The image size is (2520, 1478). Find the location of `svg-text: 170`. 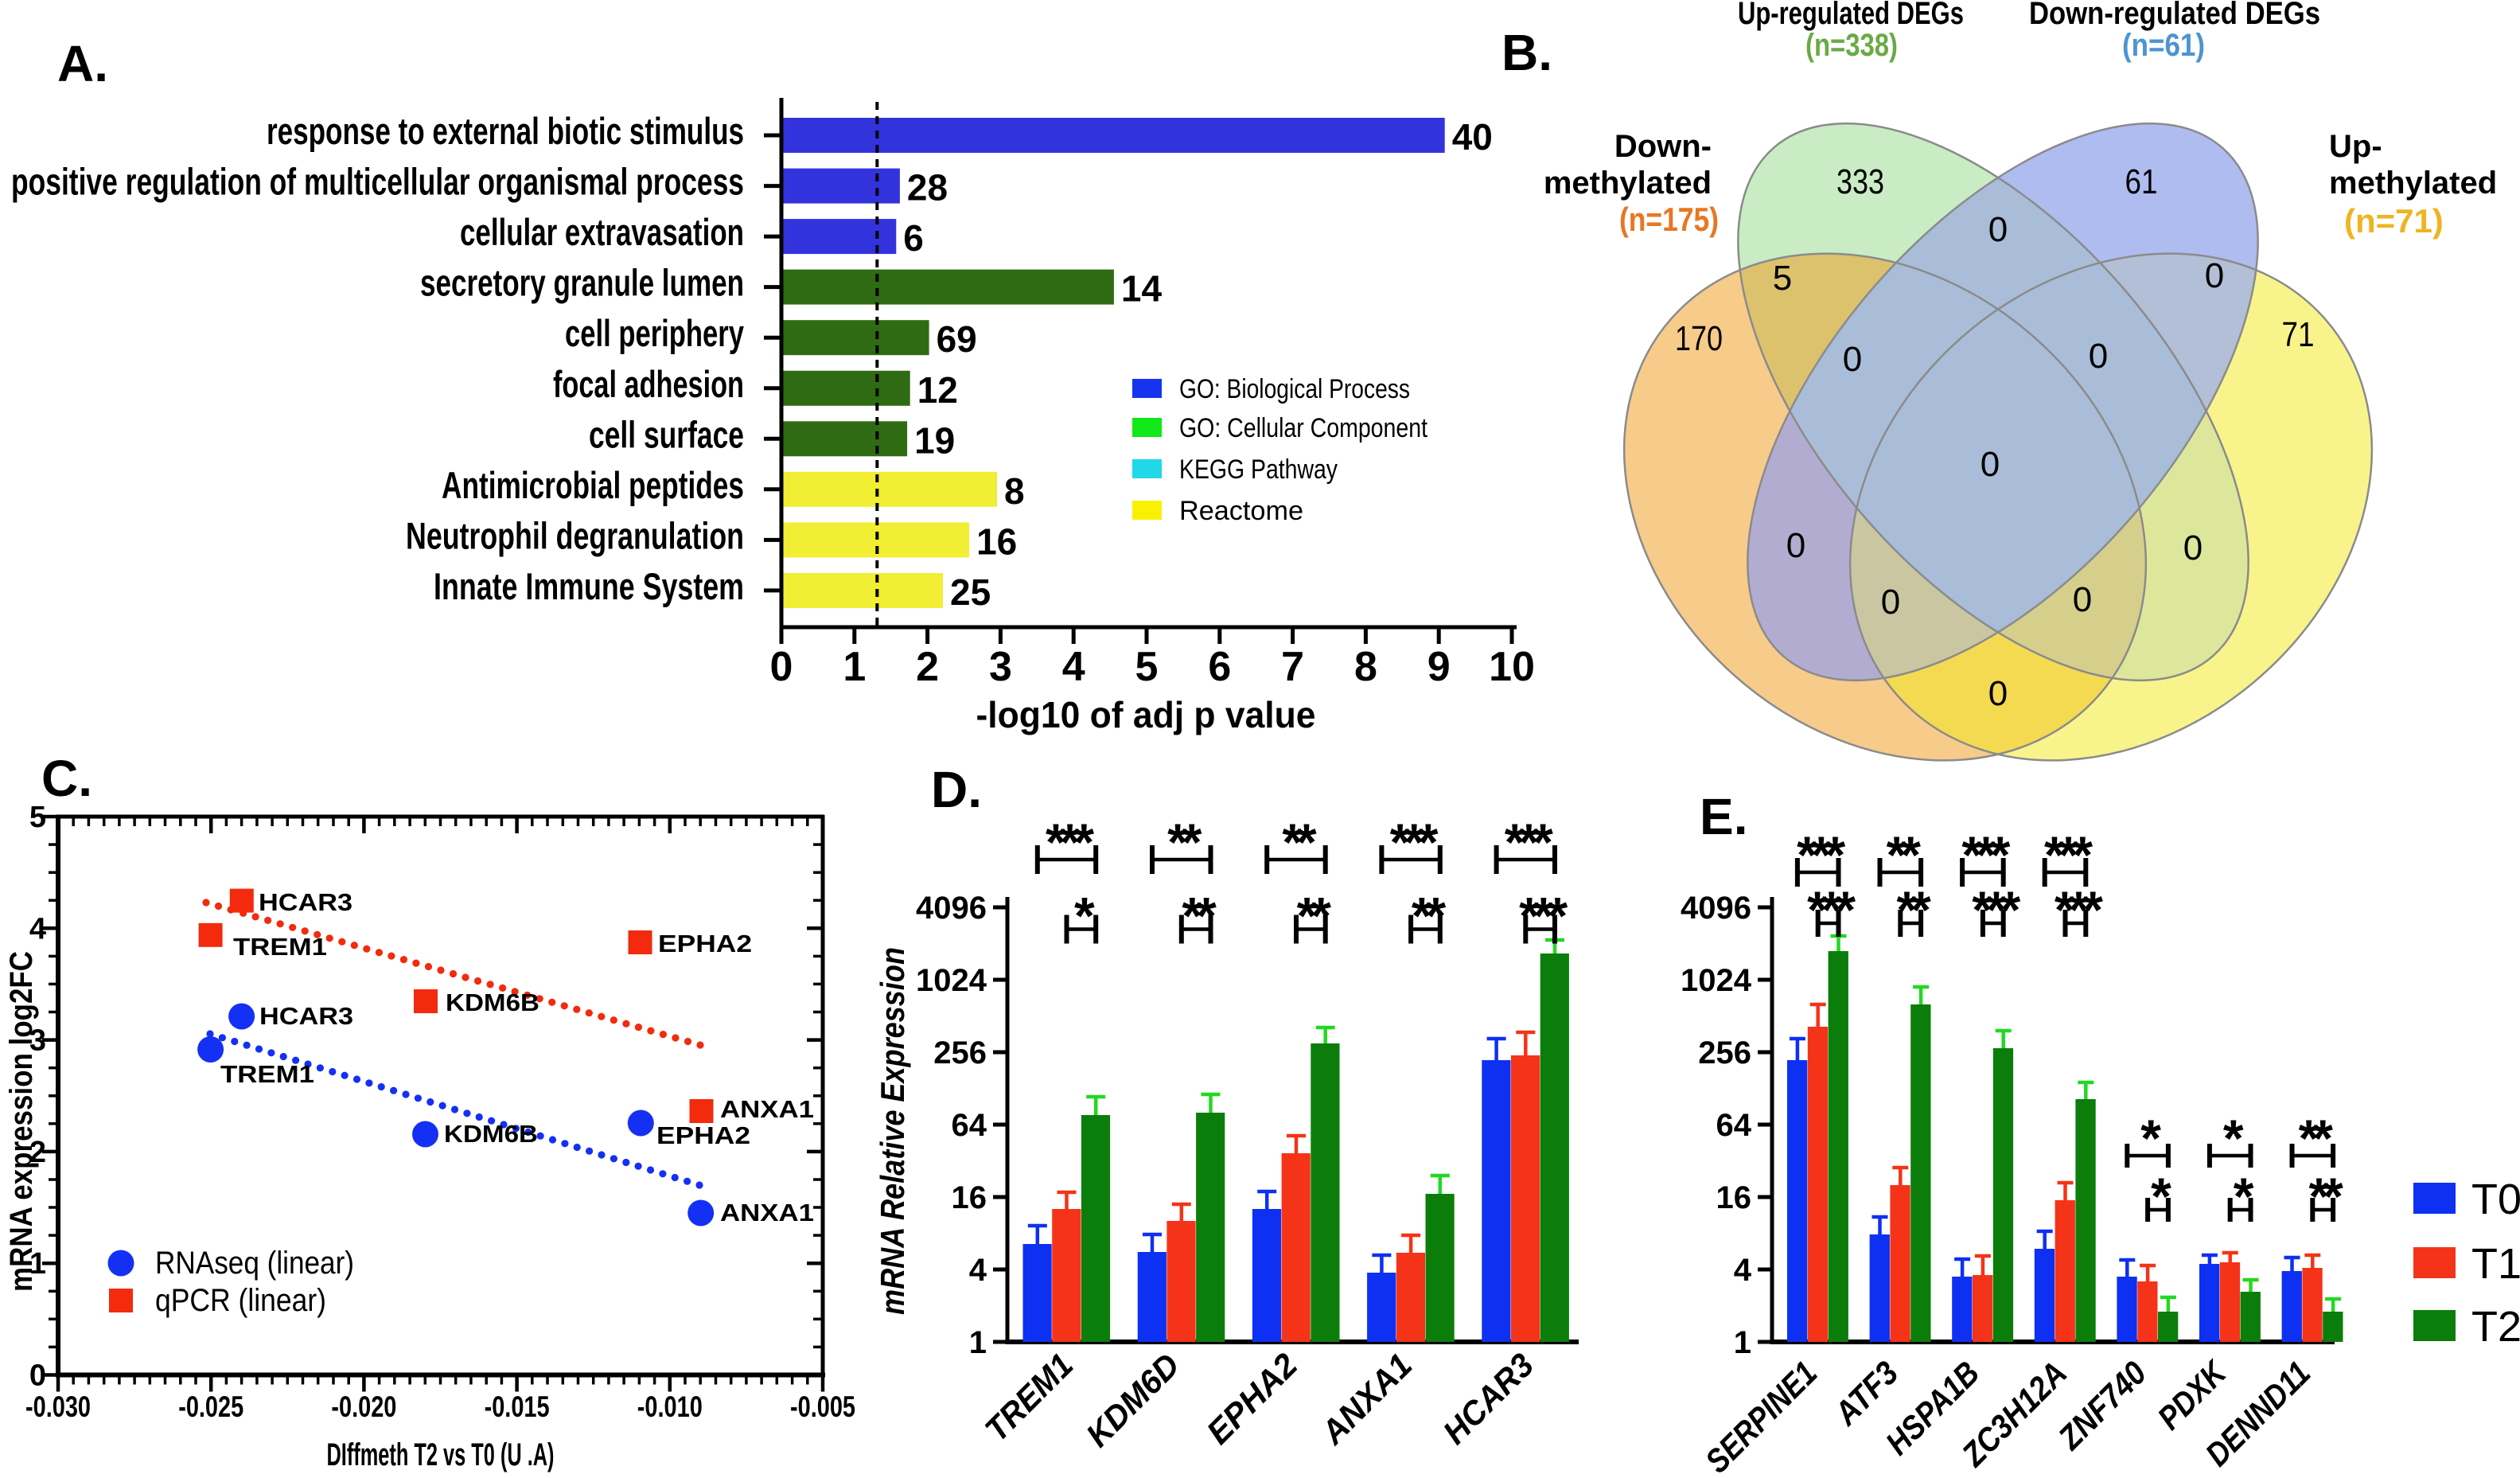

svg-text: 170 is located at coordinates (1699, 338).